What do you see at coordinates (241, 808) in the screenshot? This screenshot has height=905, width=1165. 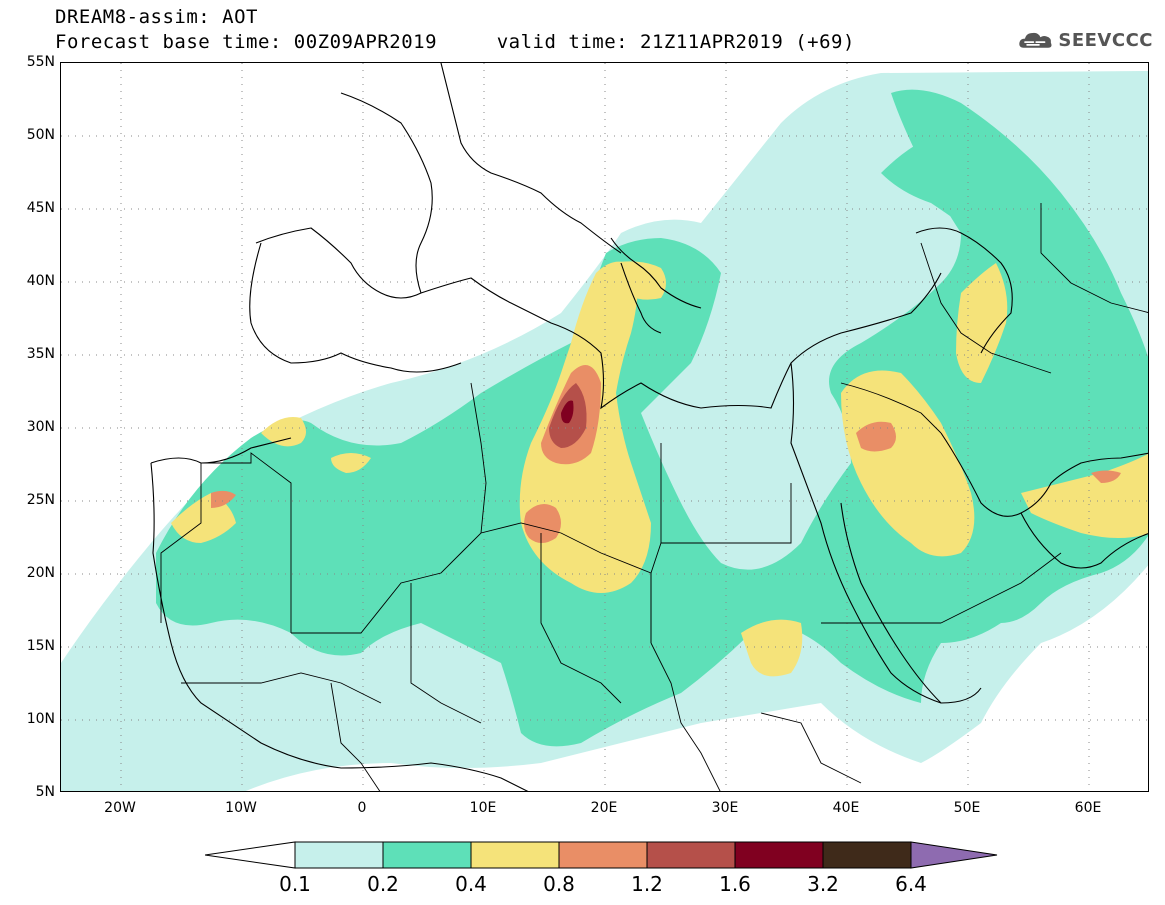 I see `lon-label: 10W` at bounding box center [241, 808].